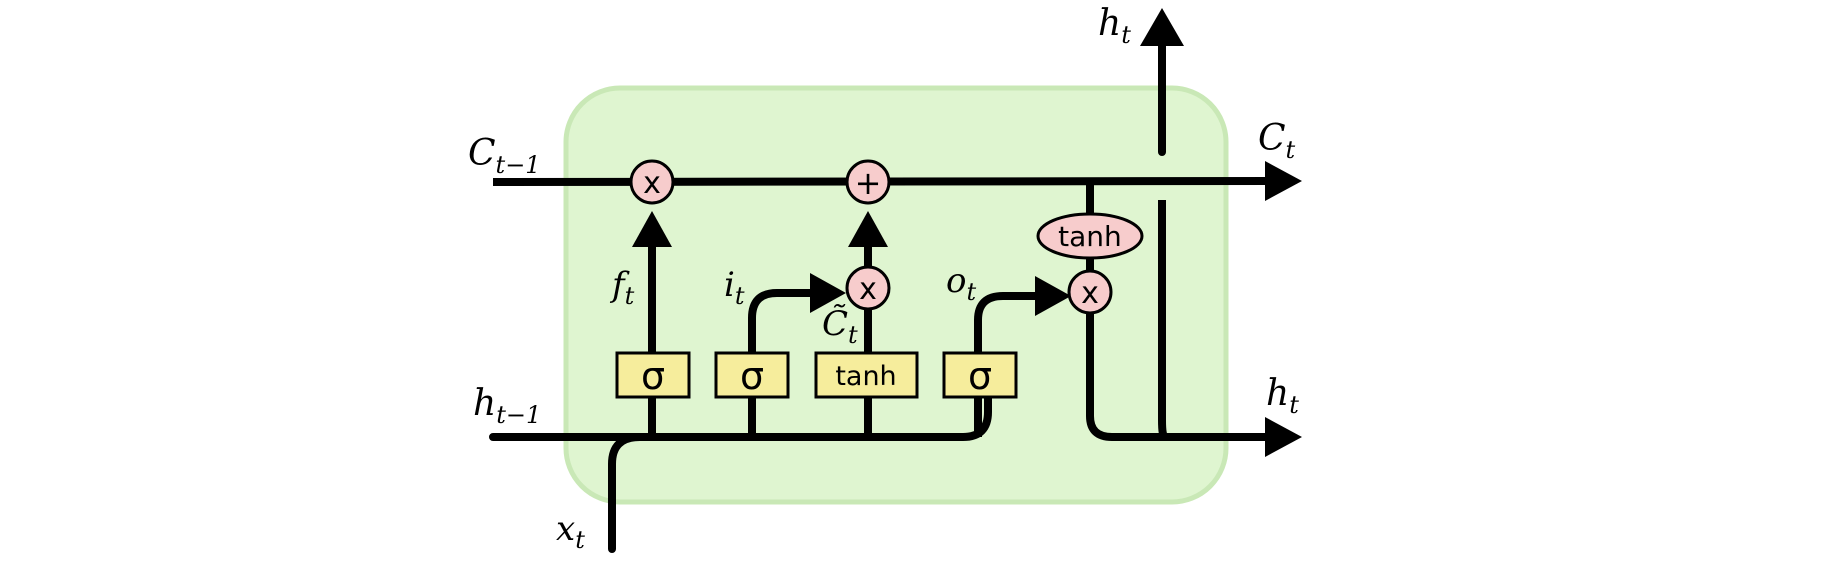 Image resolution: width=1826 pixels, height=564 pixels. I want to click on cell-tanh-op: tanh, so click(1090, 236).